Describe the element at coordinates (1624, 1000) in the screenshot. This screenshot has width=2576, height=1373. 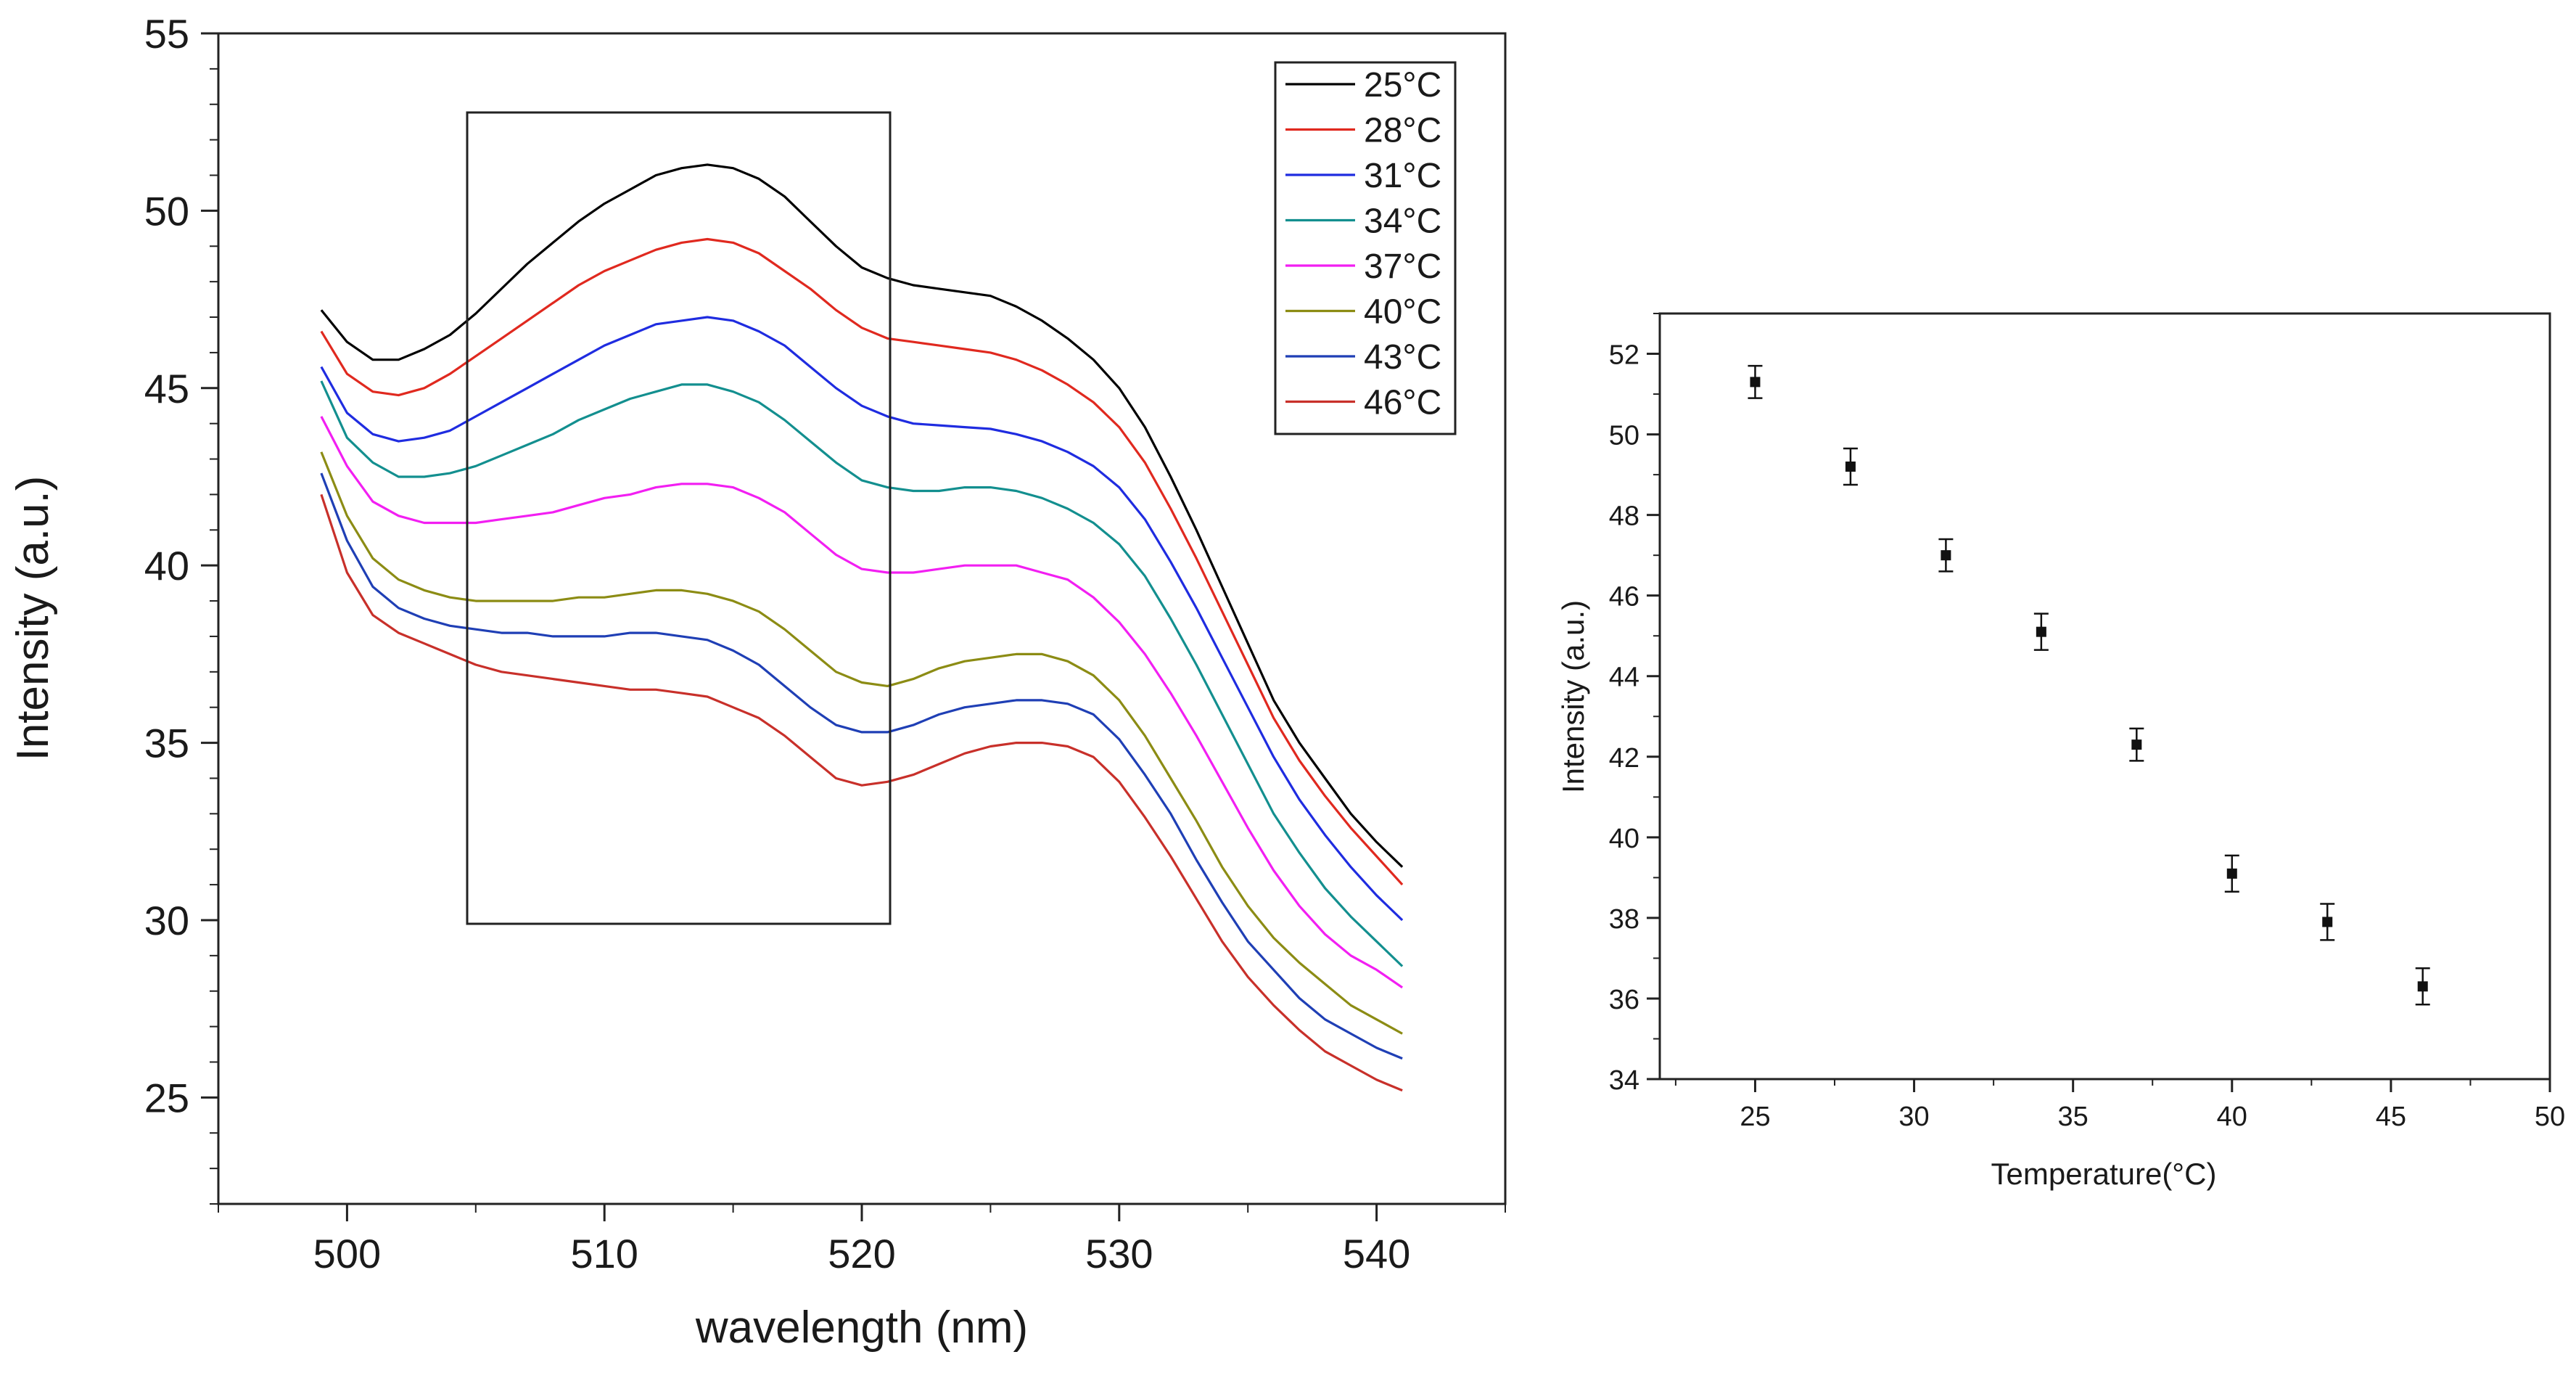
I see `y-tick-label: 36` at that location.